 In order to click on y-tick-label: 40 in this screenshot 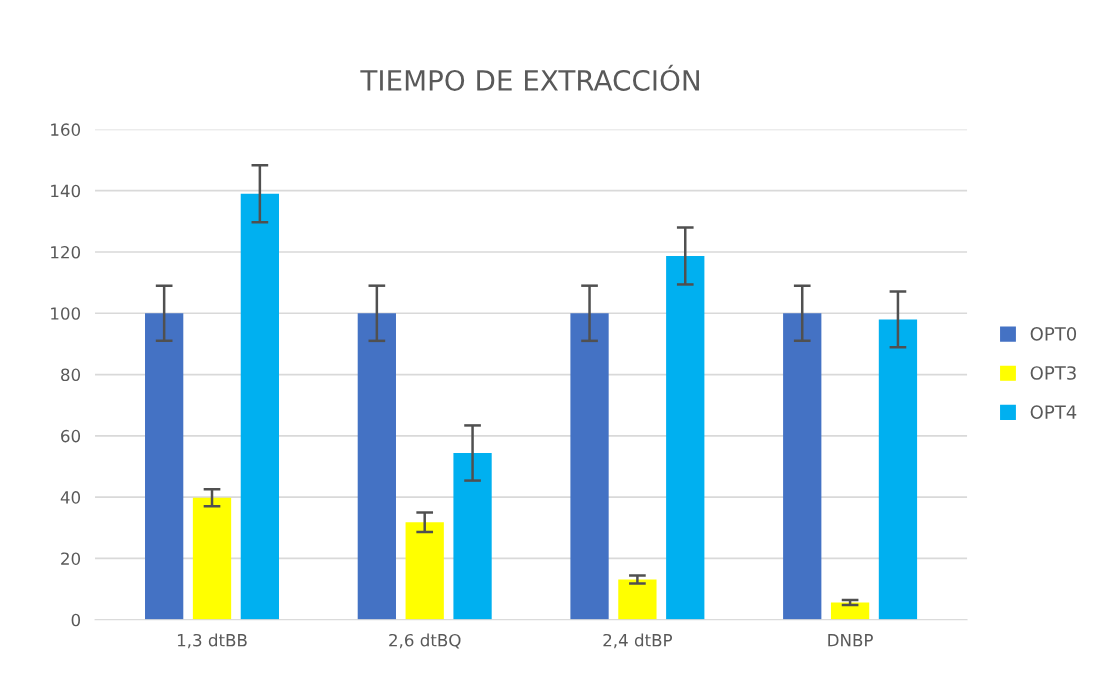, I will do `click(70, 497)`.